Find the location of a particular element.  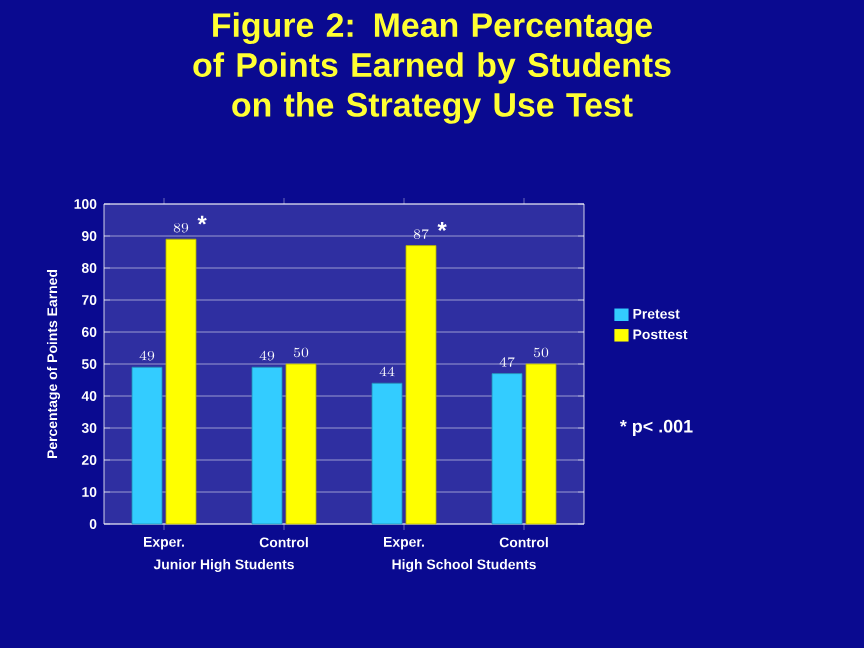

chart-title: Figure 2: Mean Percentage of Points Earned by Students on the Strategy Use Test is located at coordinates (432, 68).